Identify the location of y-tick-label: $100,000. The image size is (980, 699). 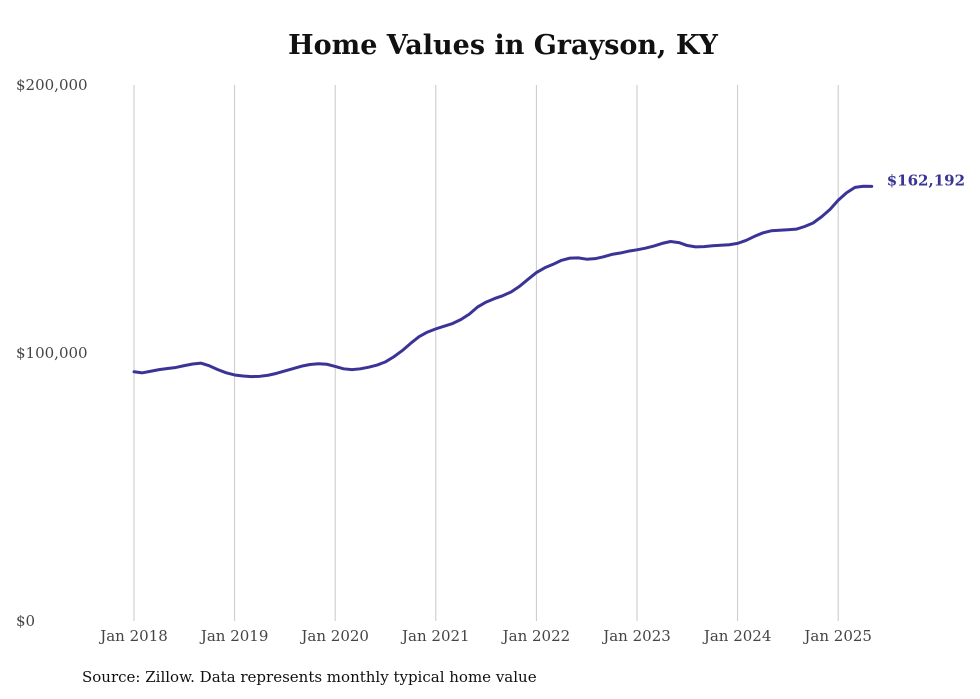
(52, 353).